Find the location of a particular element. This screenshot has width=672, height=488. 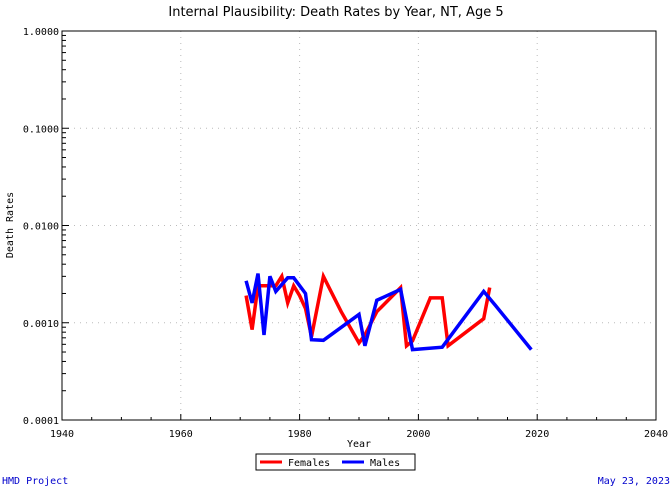

series-lines is located at coordinates (388, 311).